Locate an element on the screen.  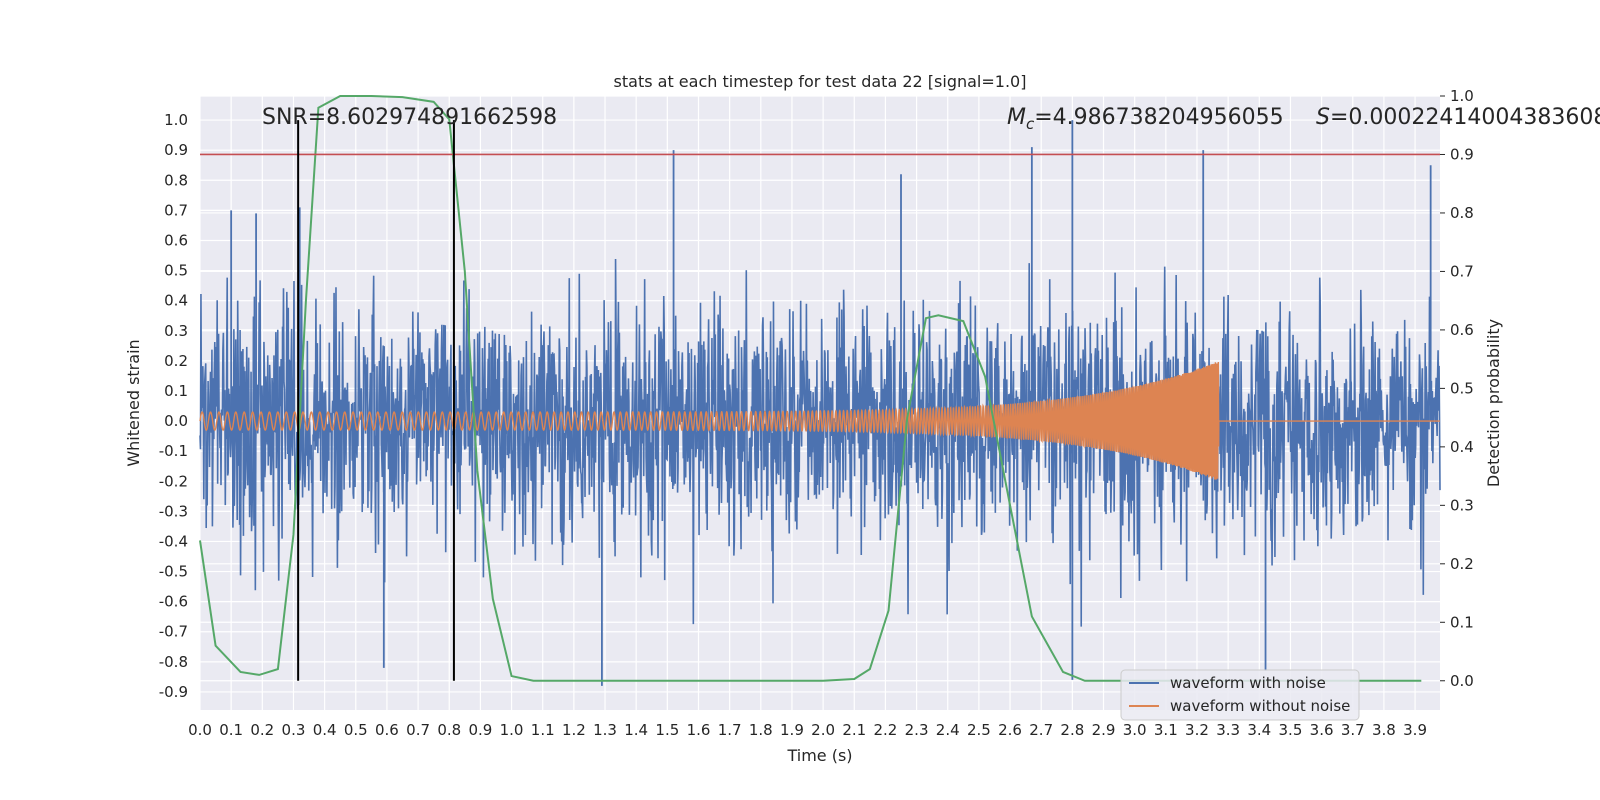
s-annotation: S=0.00022414004383608 is located at coordinates (1458, 117).